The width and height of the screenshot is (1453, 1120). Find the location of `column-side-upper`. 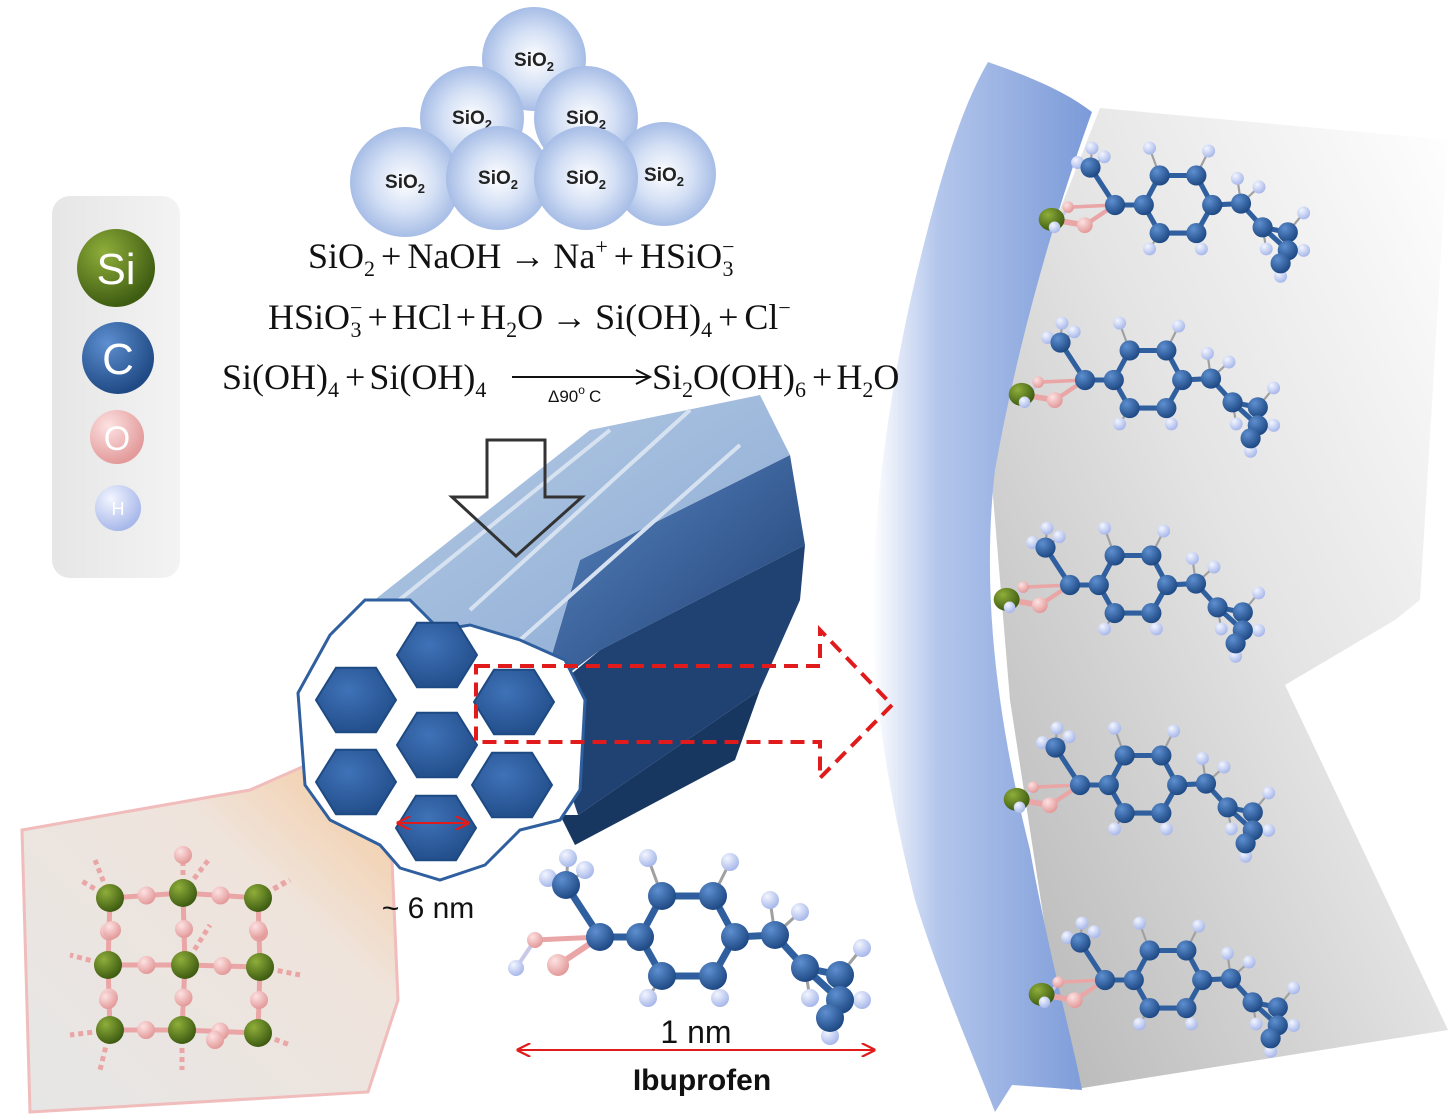

column-side-upper is located at coordinates (672, 575).